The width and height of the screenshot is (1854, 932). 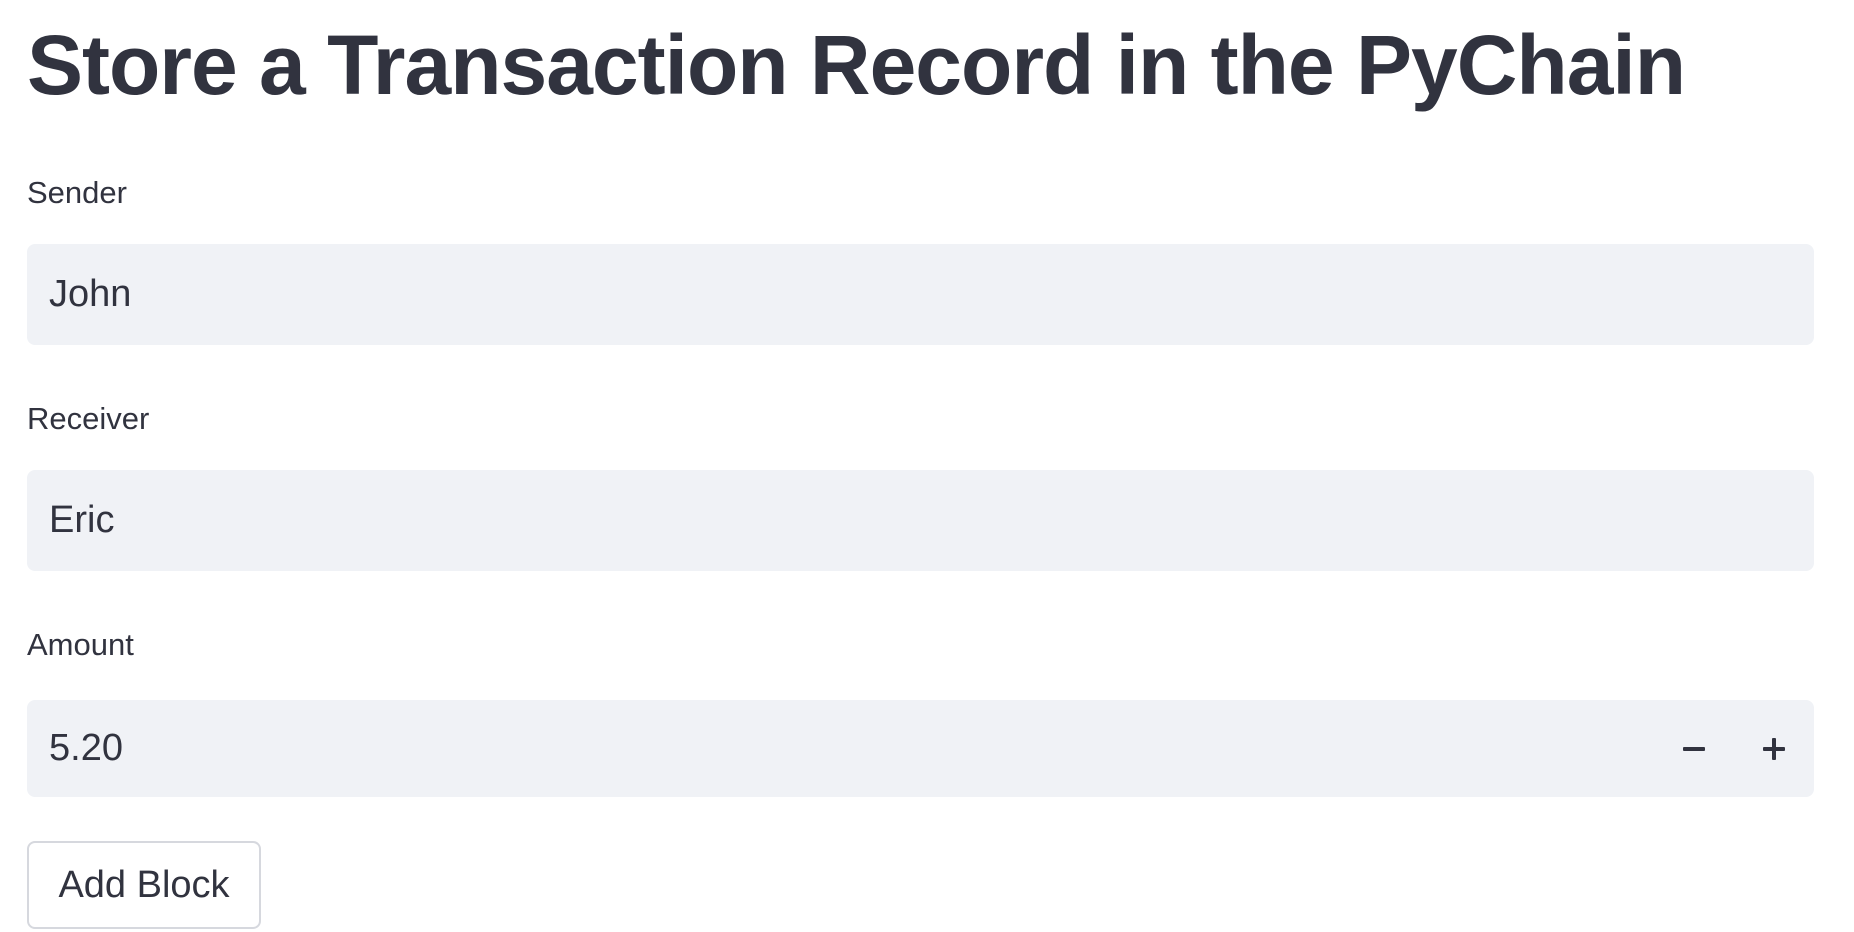 I want to click on increment-button, so click(x=1774, y=748).